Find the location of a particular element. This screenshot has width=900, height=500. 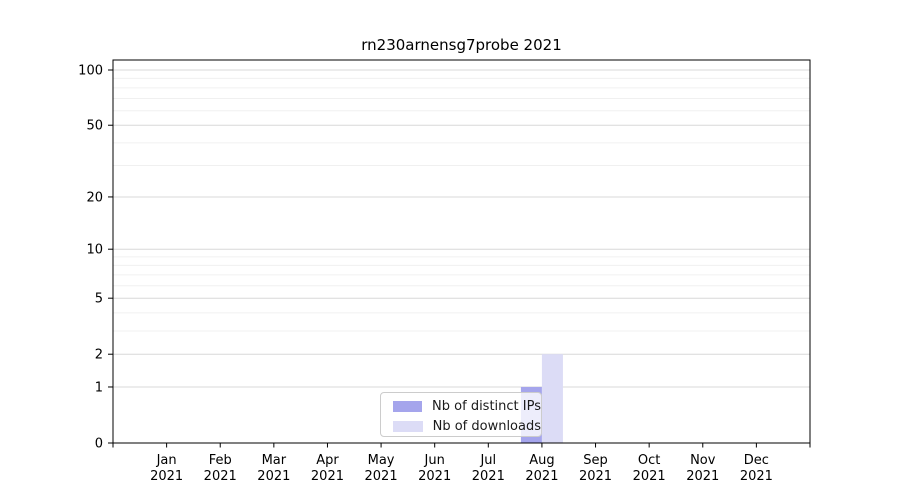

x-tick-label-month: Jan is located at coordinates (166, 460).